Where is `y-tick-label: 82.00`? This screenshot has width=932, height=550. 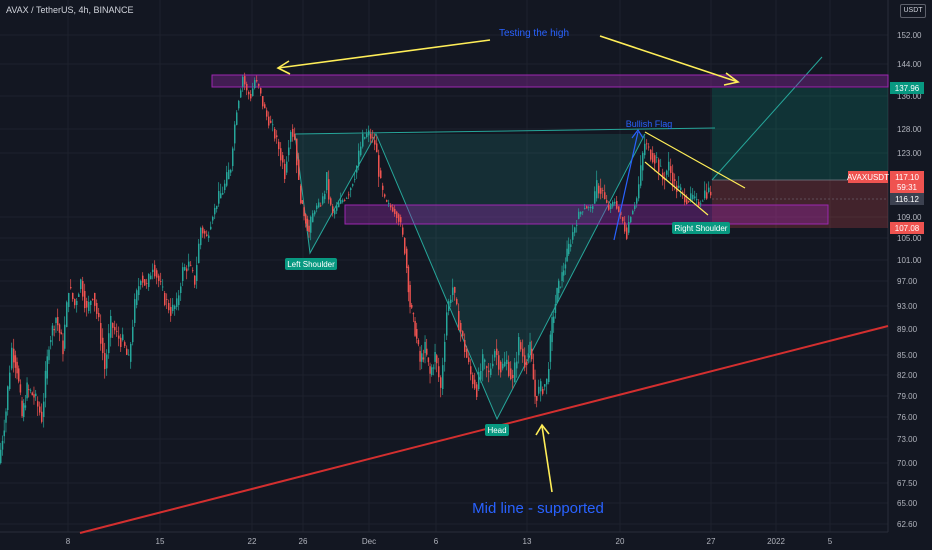
y-tick-label: 82.00 is located at coordinates (907, 375).